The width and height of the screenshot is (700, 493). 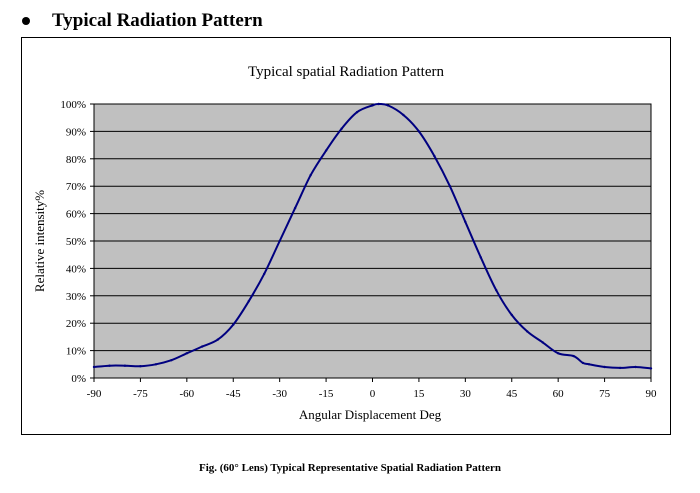 I want to click on y-tick-label: 90%, so click(x=76, y=132).